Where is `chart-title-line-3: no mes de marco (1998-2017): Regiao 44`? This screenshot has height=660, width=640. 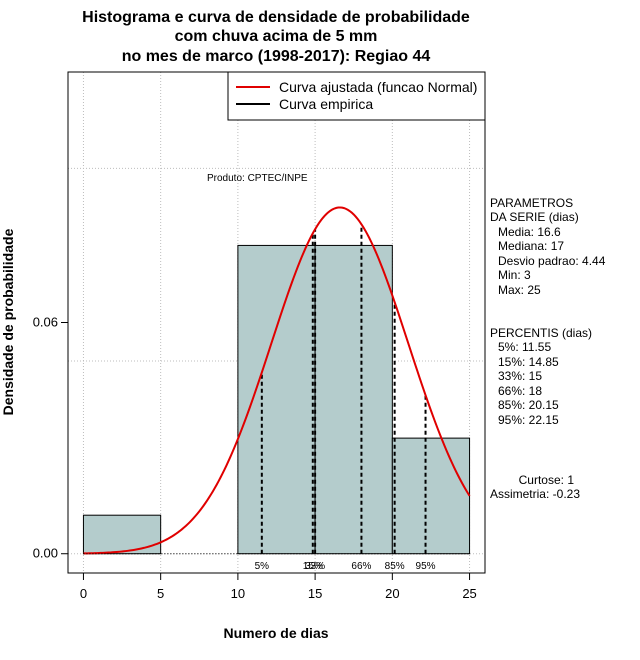 chart-title-line-3: no mes de marco (1998-2017): Regiao 44 is located at coordinates (276, 56).